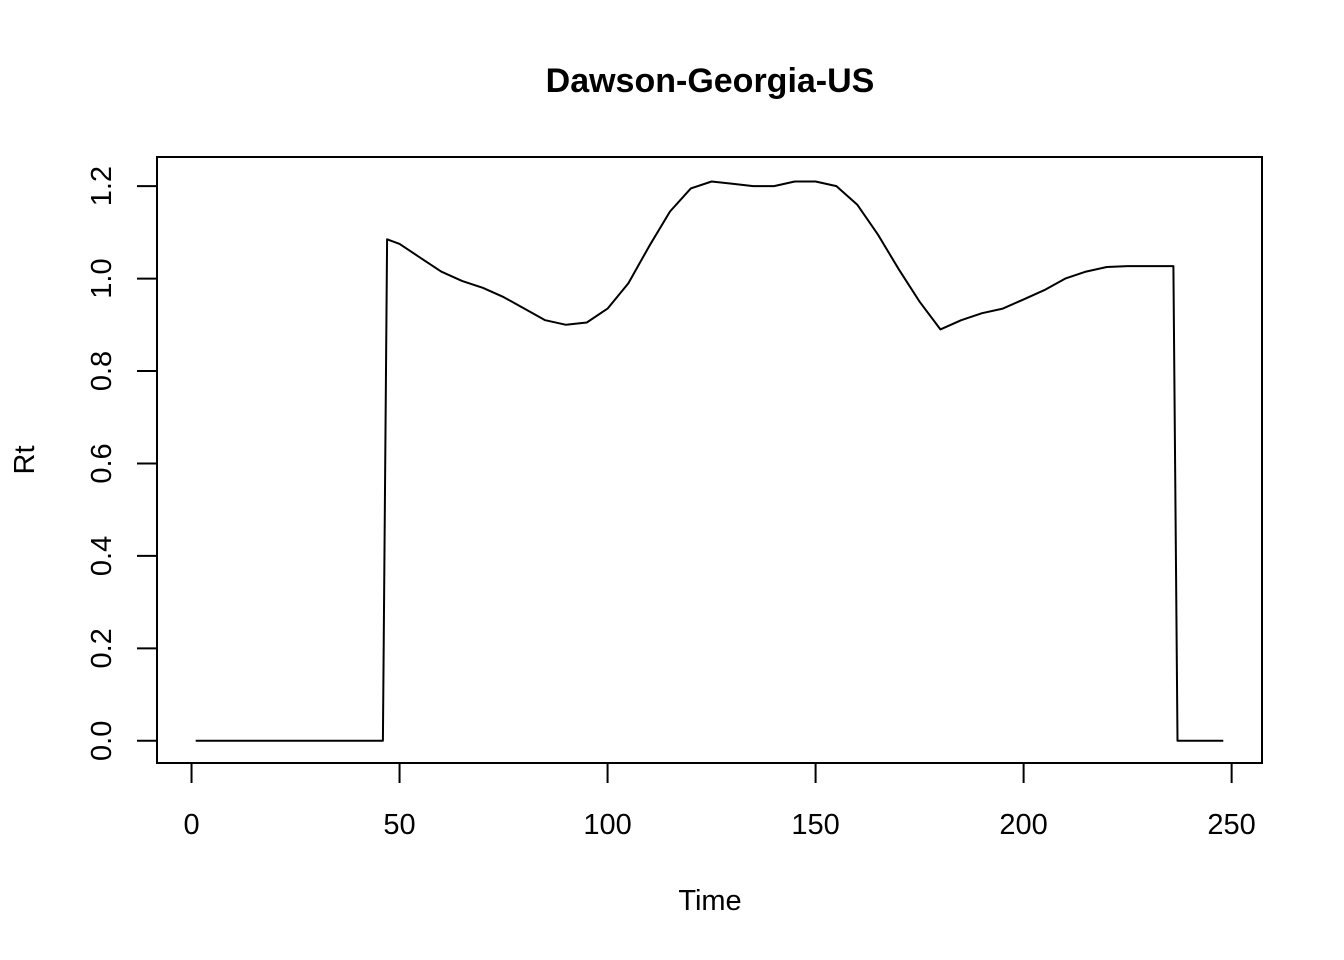 This screenshot has height=960, width=1344. What do you see at coordinates (399, 825) in the screenshot?
I see `x-tick-label: 50` at bounding box center [399, 825].